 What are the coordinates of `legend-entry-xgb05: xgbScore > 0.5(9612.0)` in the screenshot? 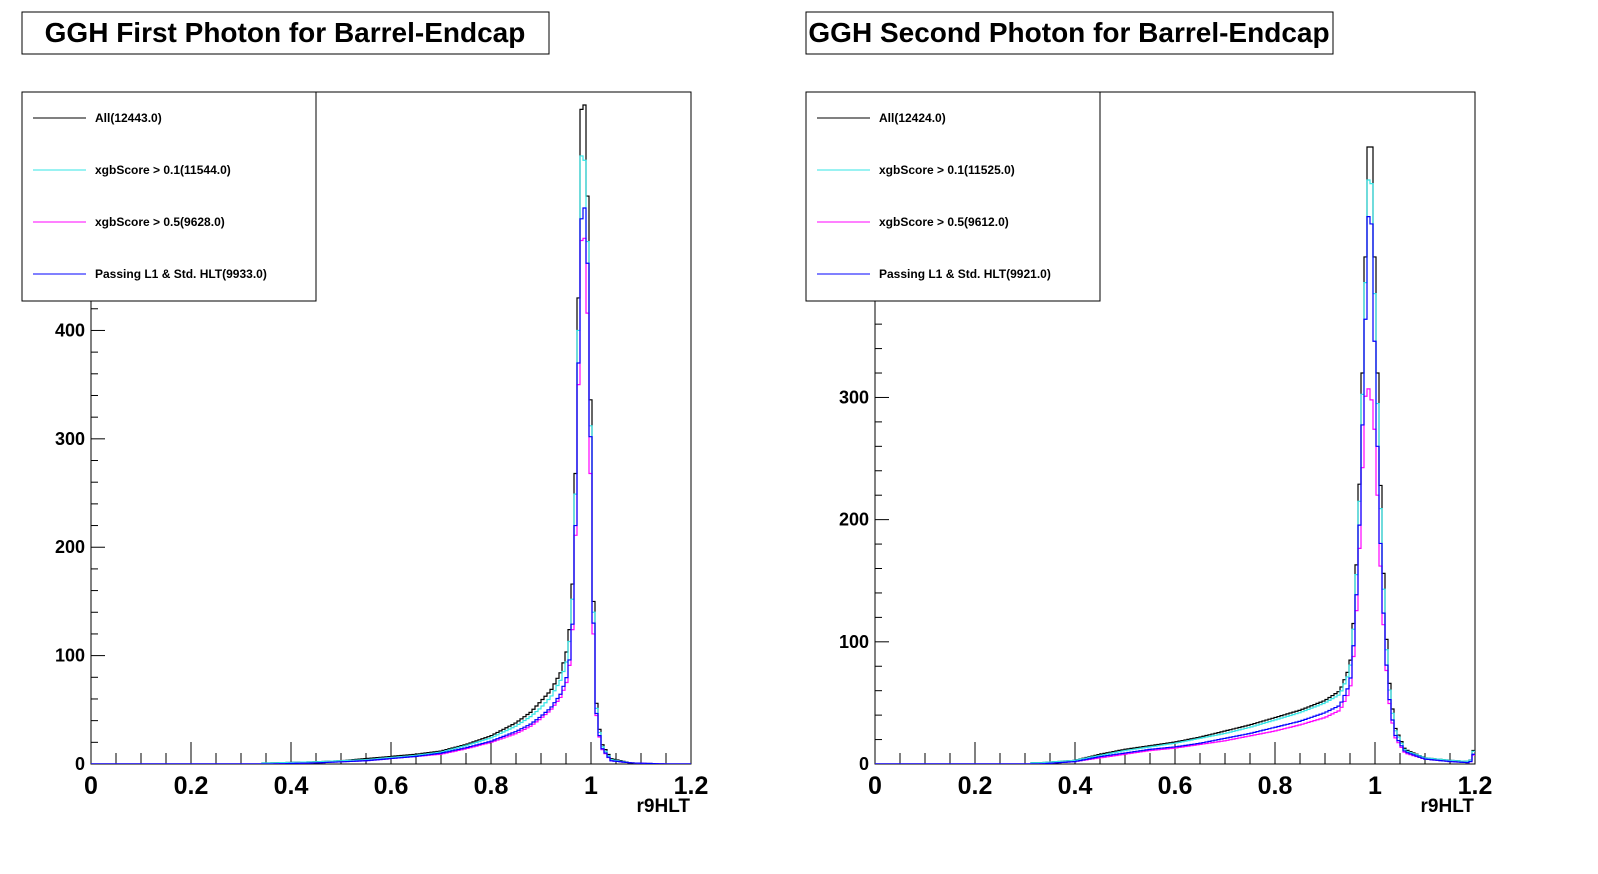 It's located at (944, 222).